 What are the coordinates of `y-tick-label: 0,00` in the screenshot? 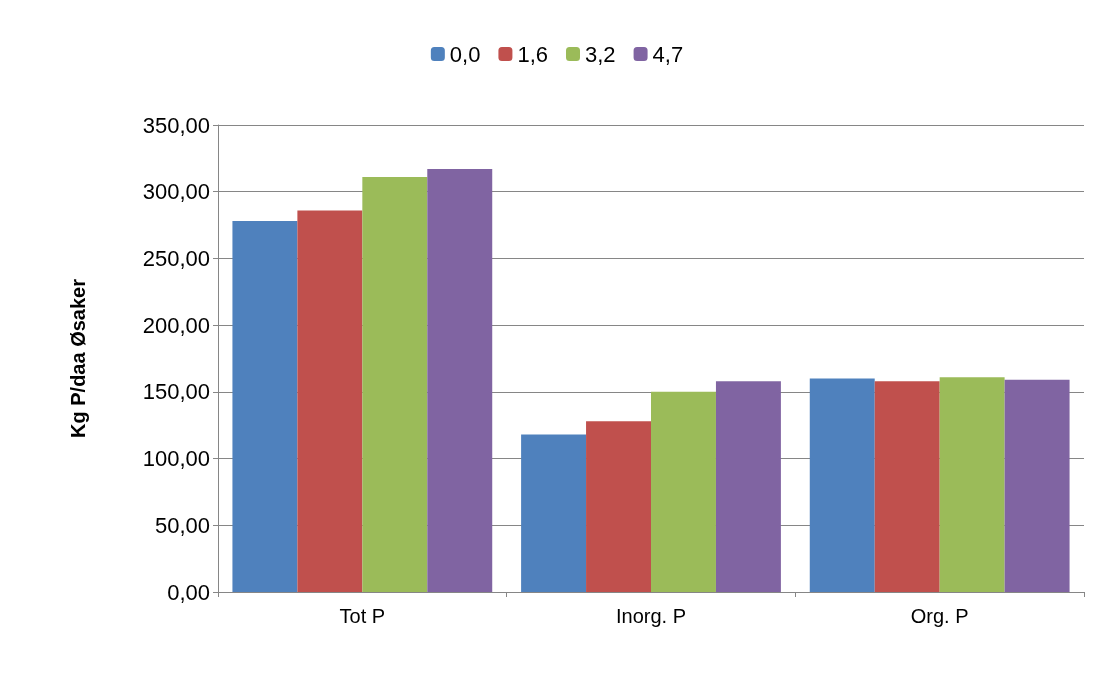 It's located at (188, 592).